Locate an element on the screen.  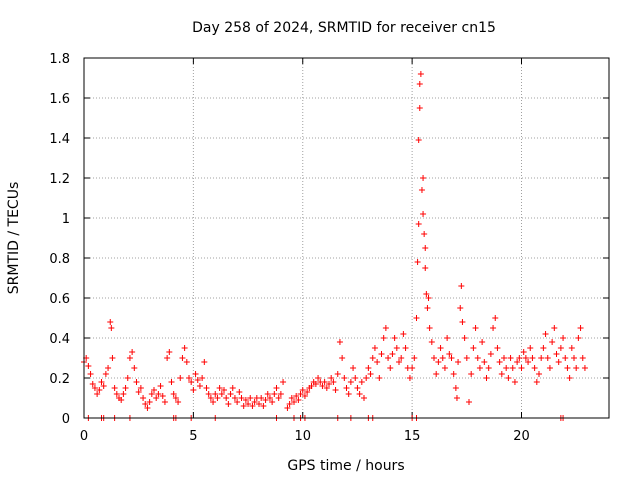
y-tick-label: 1.6 is located at coordinates (59, 99).